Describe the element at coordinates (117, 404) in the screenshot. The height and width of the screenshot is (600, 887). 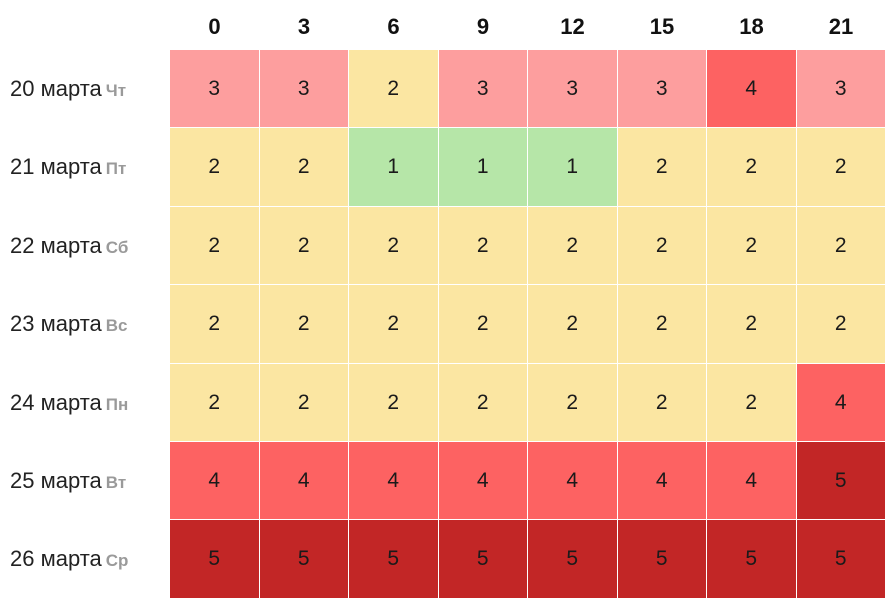
I see `row-weekday: Пн` at that location.